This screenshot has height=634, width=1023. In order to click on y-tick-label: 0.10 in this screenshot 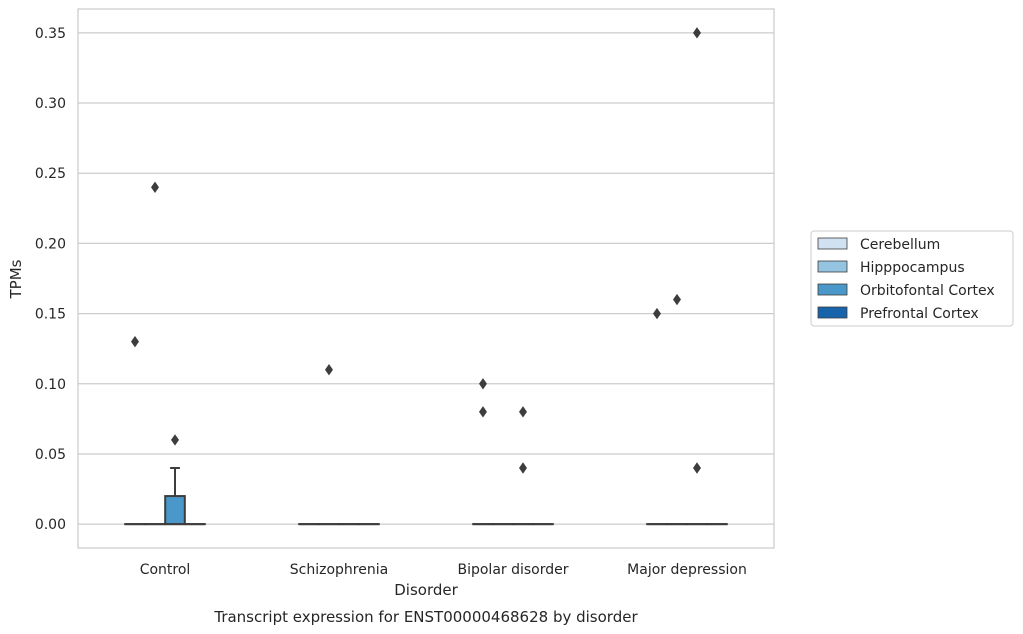, I will do `click(50, 385)`.